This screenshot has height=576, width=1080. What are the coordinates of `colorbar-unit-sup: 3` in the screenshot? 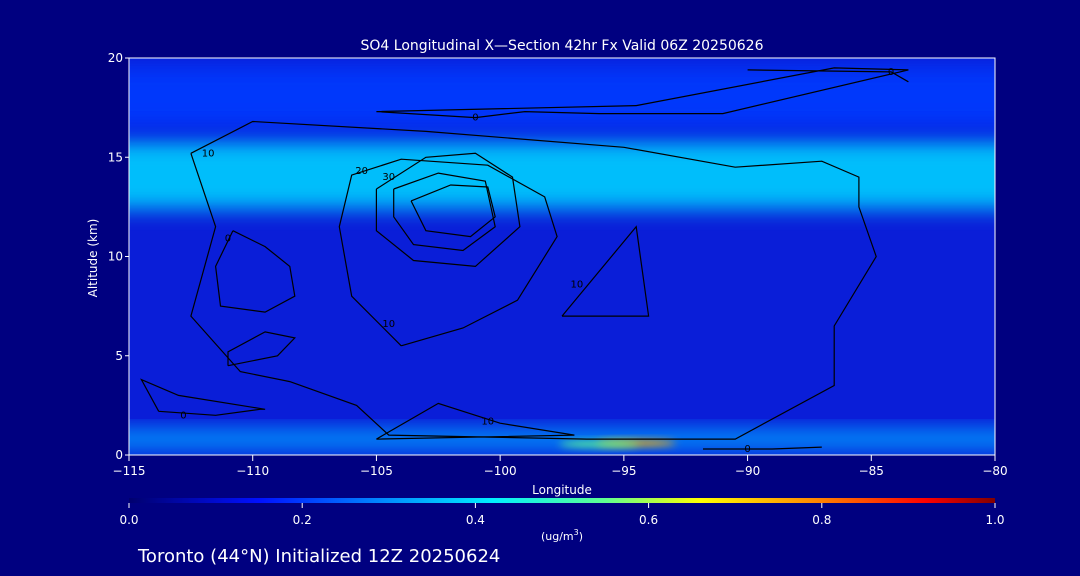 It's located at (576, 532).